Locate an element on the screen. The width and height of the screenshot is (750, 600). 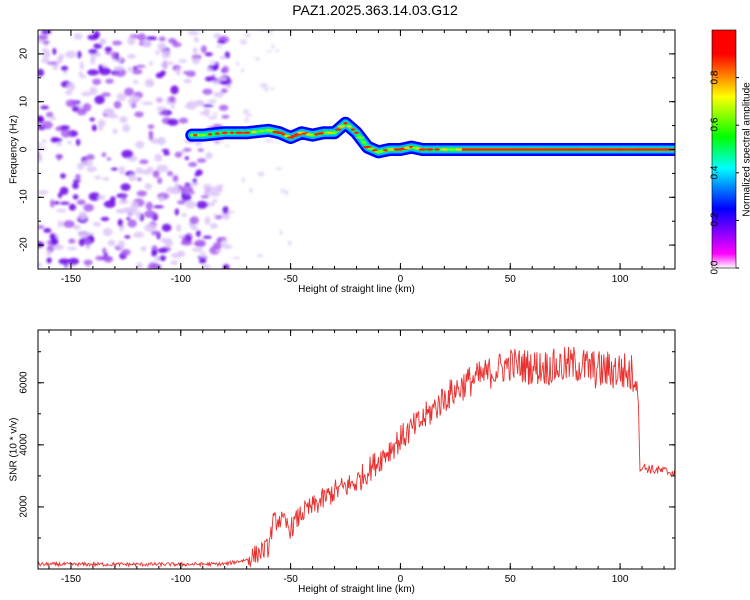
panel1-ytick-label: 10 is located at coordinates (24, 101).